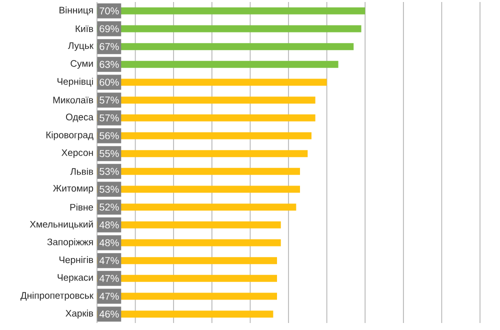 Image resolution: width=500 pixels, height=330 pixels. I want to click on data-label: 67%, so click(109, 46).